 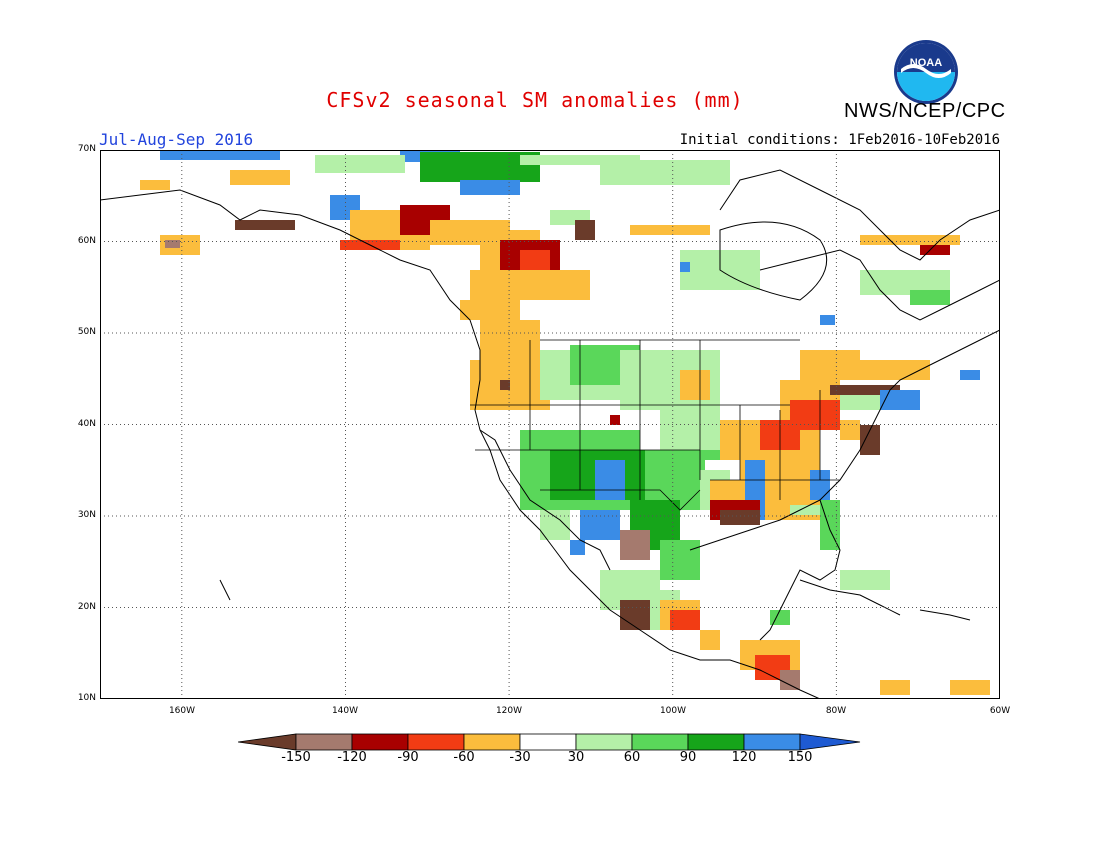 What do you see at coordinates (464, 757) in the screenshot?
I see `cbar-tick-m60: -60` at bounding box center [464, 757].